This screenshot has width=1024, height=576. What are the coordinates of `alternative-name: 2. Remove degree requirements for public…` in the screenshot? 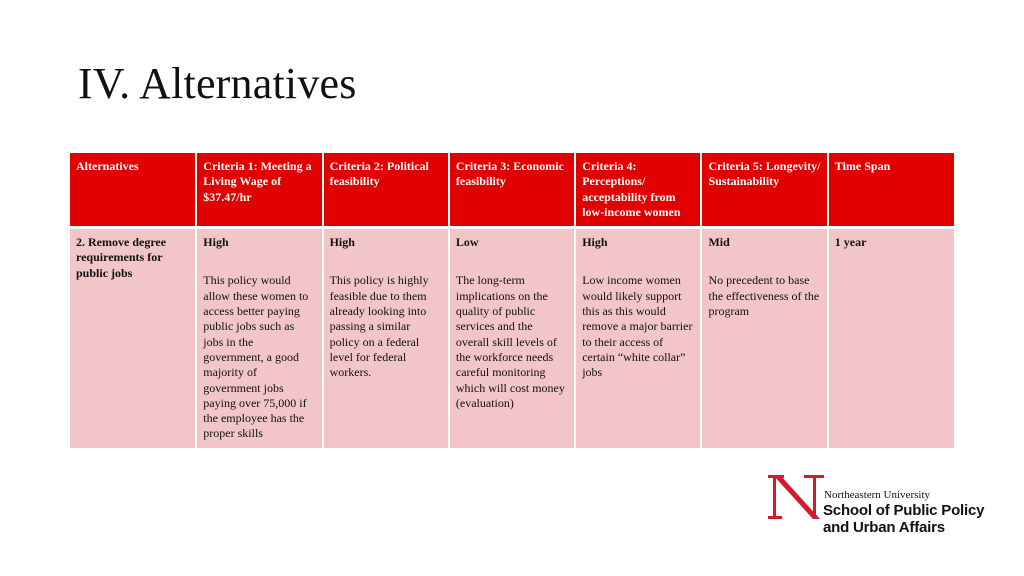 It's located at (121, 257).